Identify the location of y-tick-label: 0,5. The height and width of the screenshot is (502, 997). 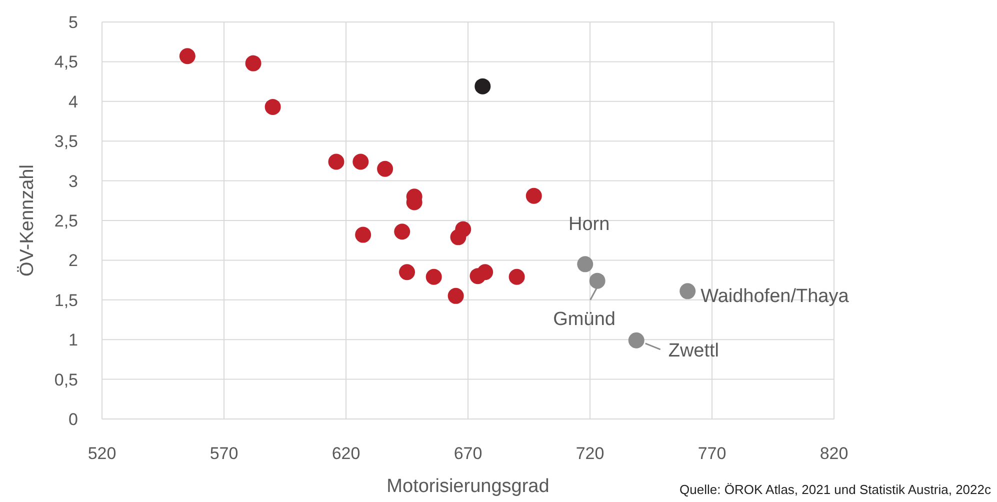
(66, 380).